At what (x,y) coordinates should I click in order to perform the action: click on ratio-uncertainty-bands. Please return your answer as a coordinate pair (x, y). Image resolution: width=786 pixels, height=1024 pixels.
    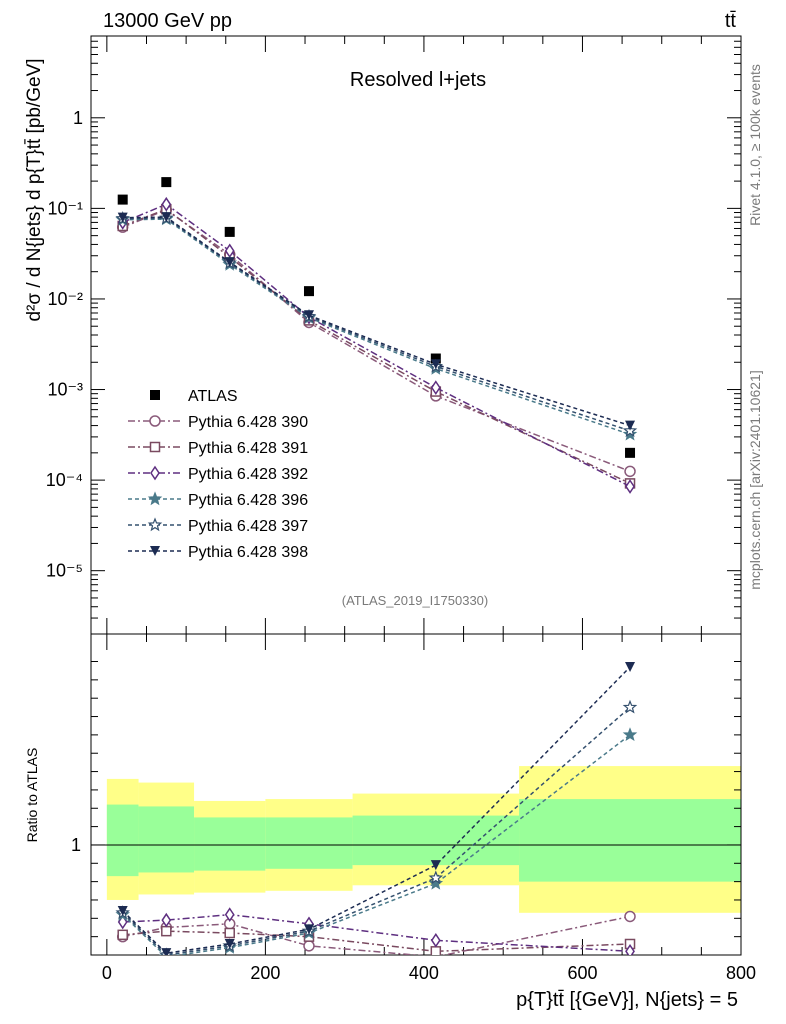
    Looking at the image, I should click on (423, 839).